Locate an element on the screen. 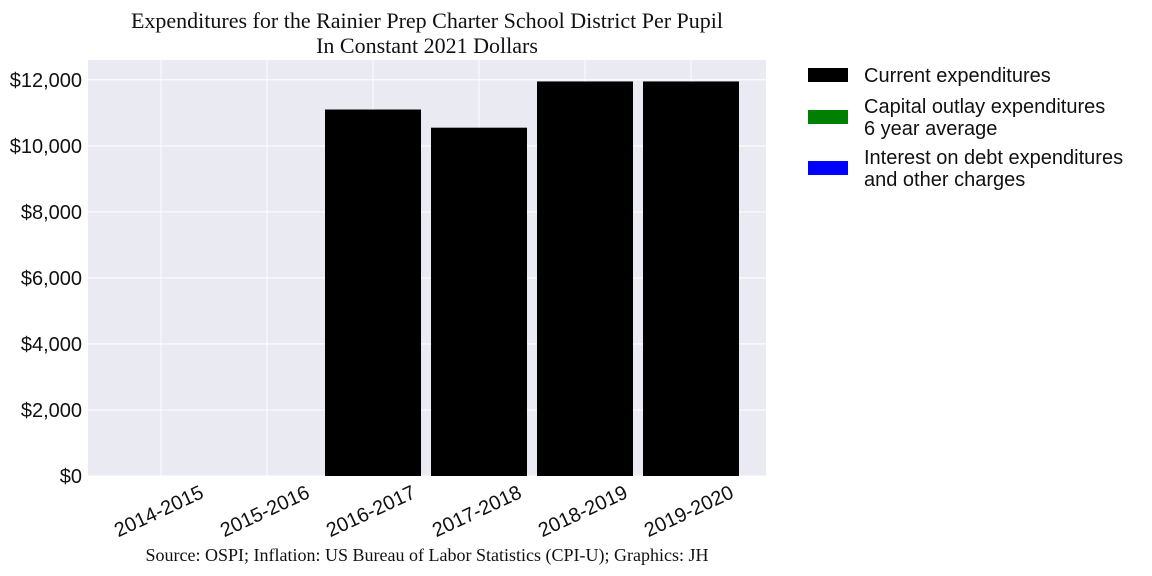 The image size is (1152, 576). y-tick-label: $0 is located at coordinates (71, 477).